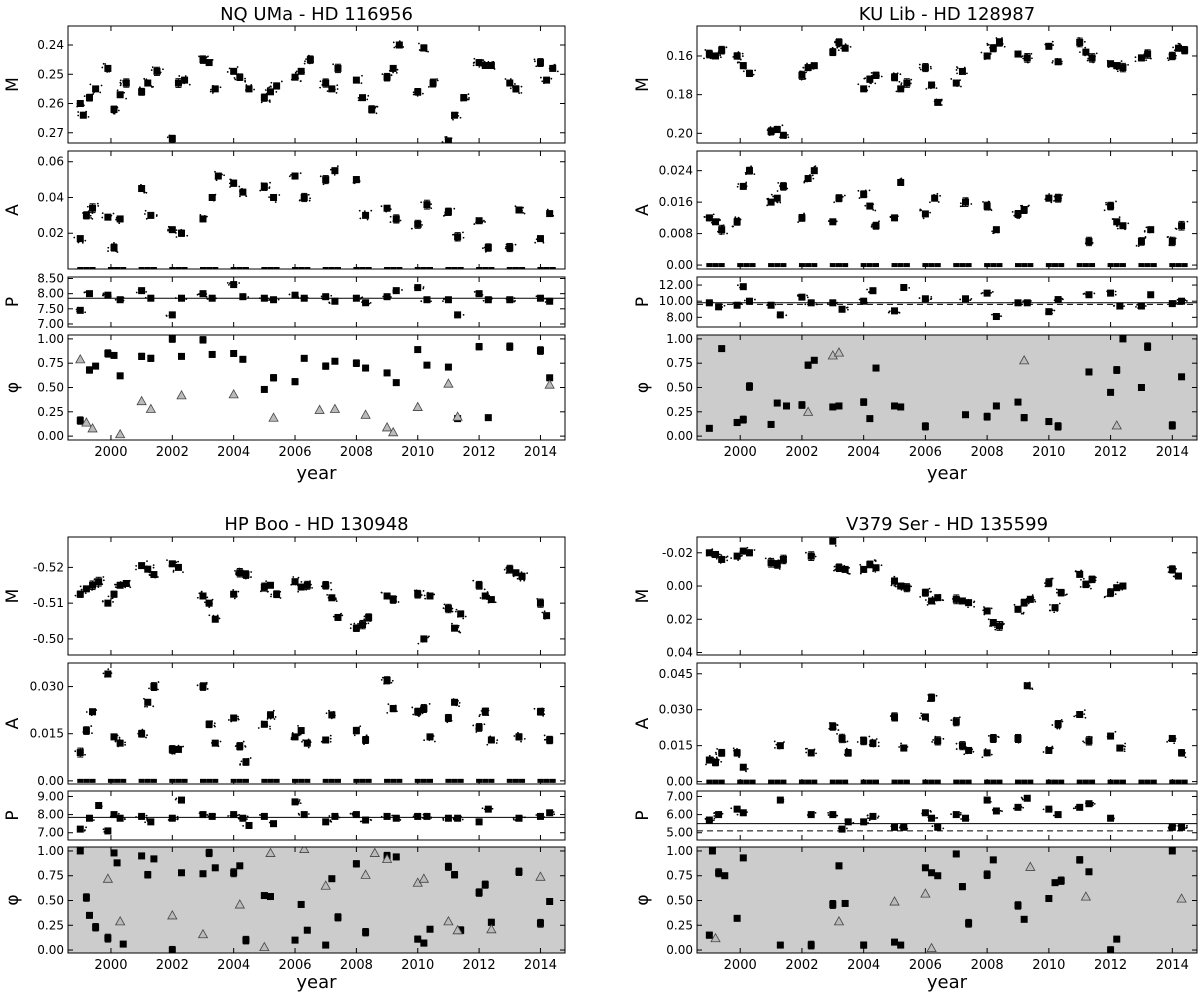 The width and height of the screenshot is (1200, 995). Describe the element at coordinates (50, 162) in the screenshot. I see `y-tick-label: 0.06` at that location.